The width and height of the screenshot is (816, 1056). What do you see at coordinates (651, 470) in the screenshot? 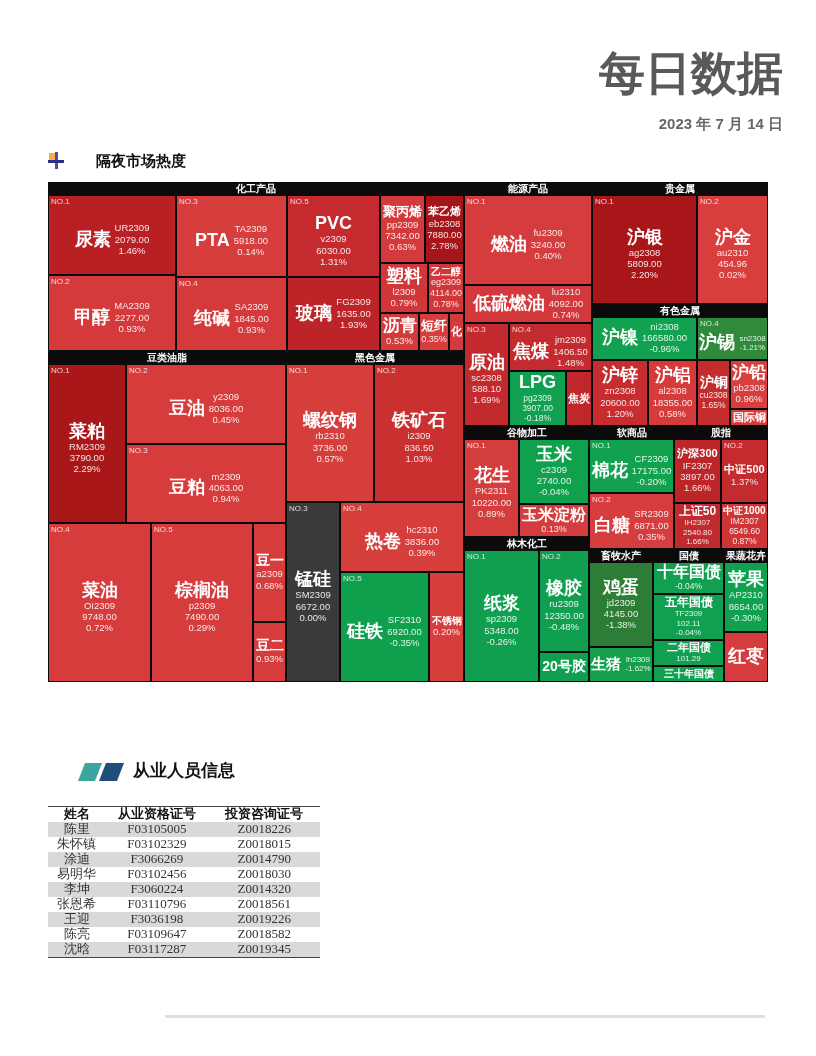
I see `data-label: CF2309 17175.00 -0.20%` at bounding box center [651, 470].